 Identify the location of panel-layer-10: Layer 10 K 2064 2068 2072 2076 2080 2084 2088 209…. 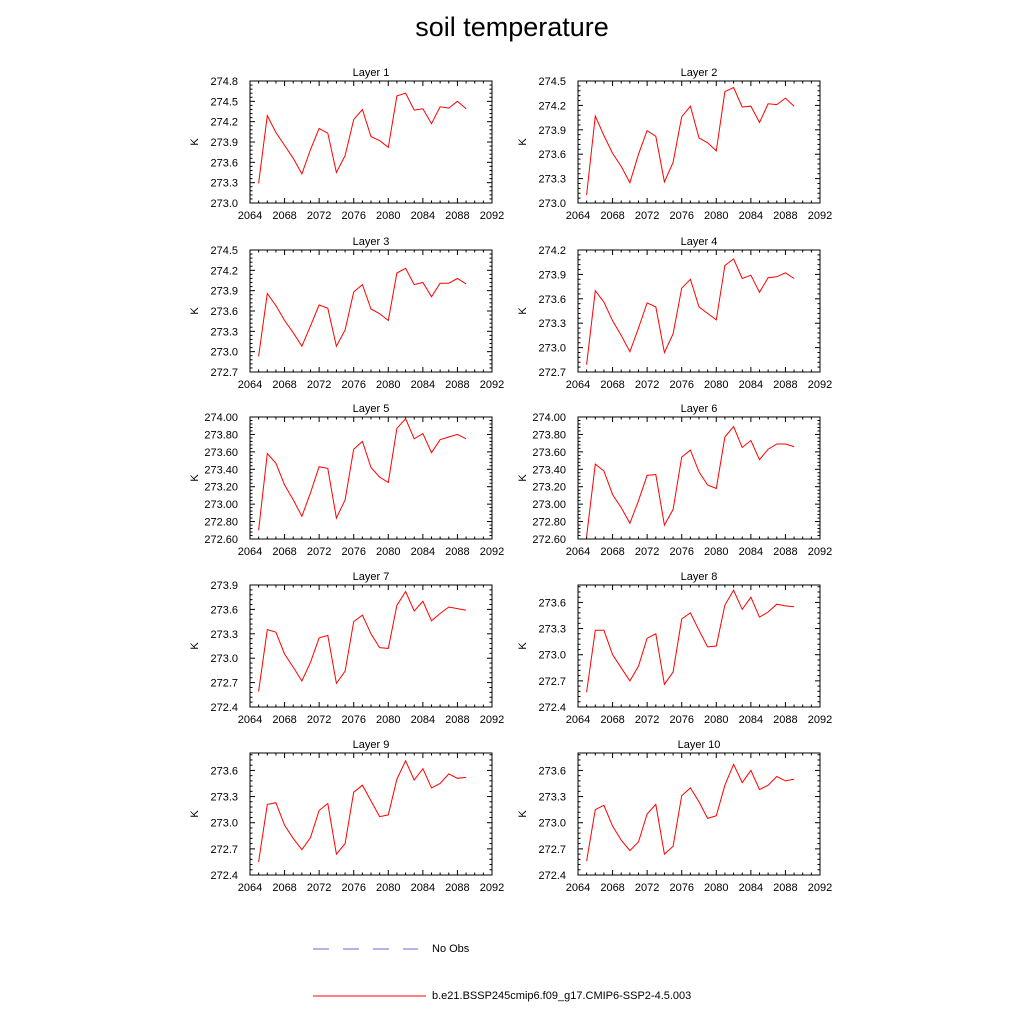
(674, 816).